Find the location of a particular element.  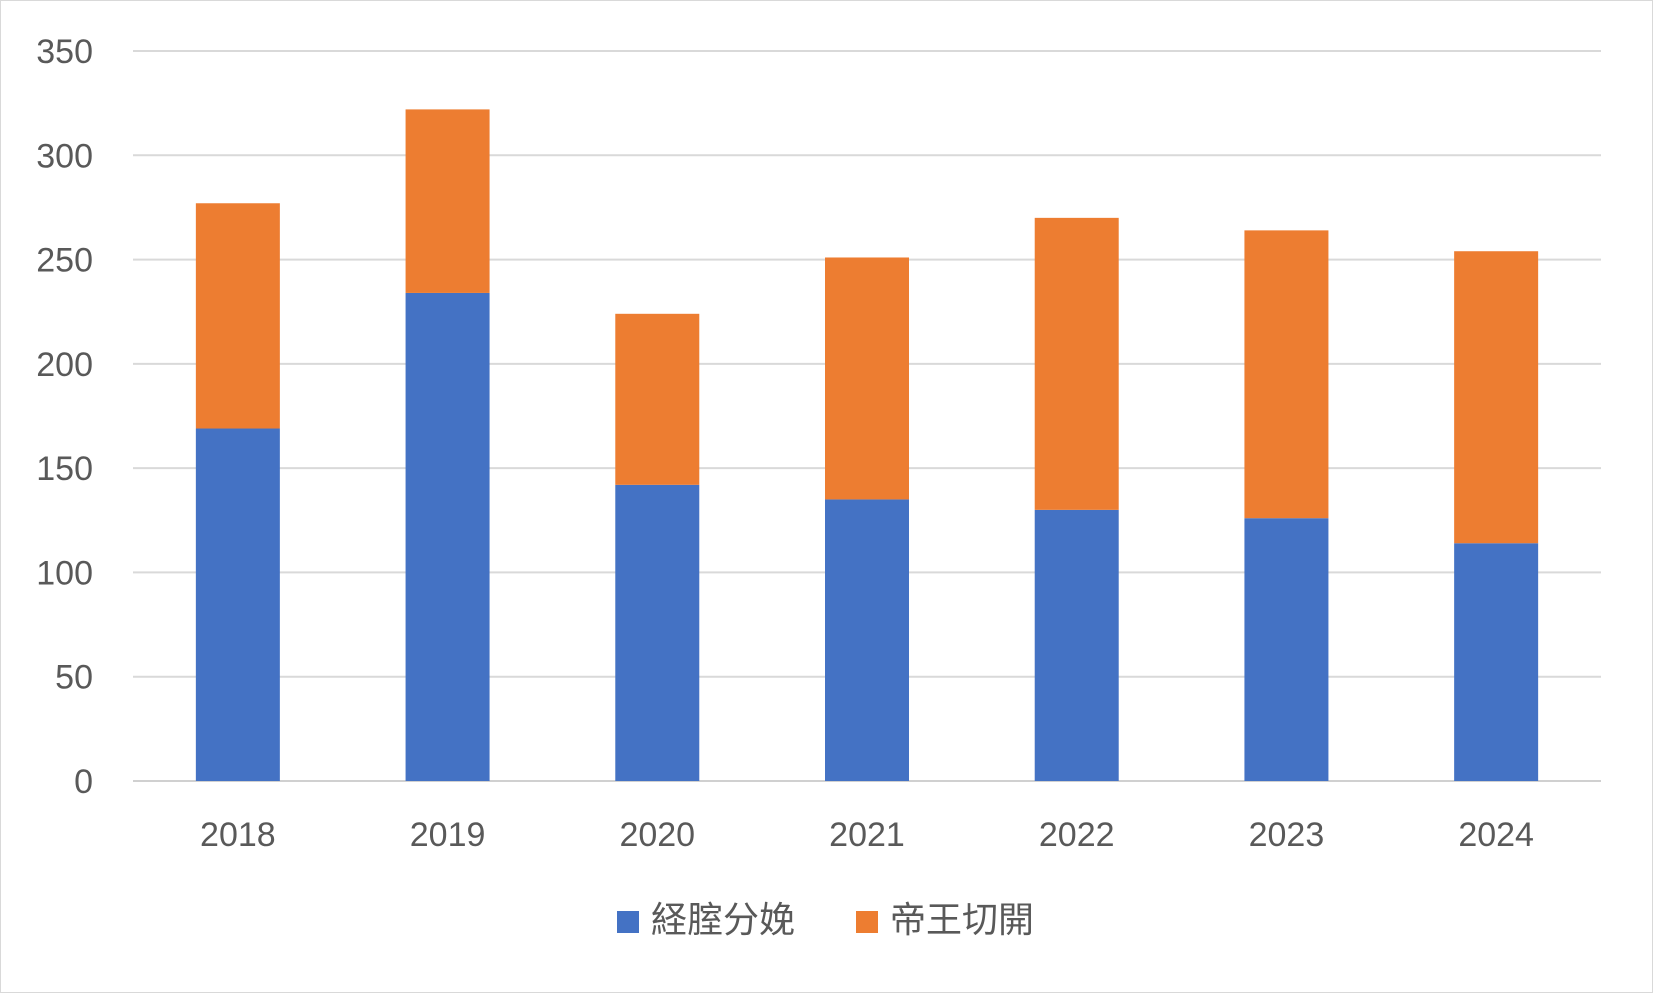

y-tick-label: 200 is located at coordinates (64, 365).